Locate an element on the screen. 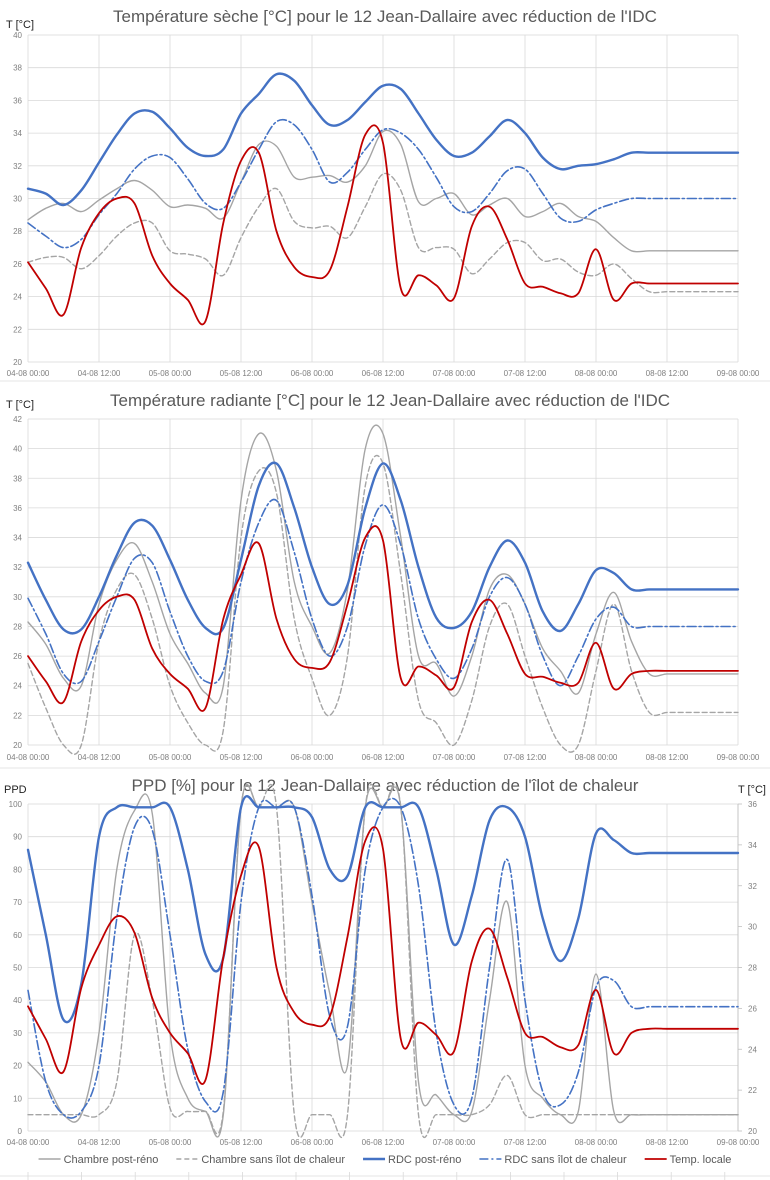  series-line-rdc-sans-lot-de-chaleur is located at coordinates (383, 592).